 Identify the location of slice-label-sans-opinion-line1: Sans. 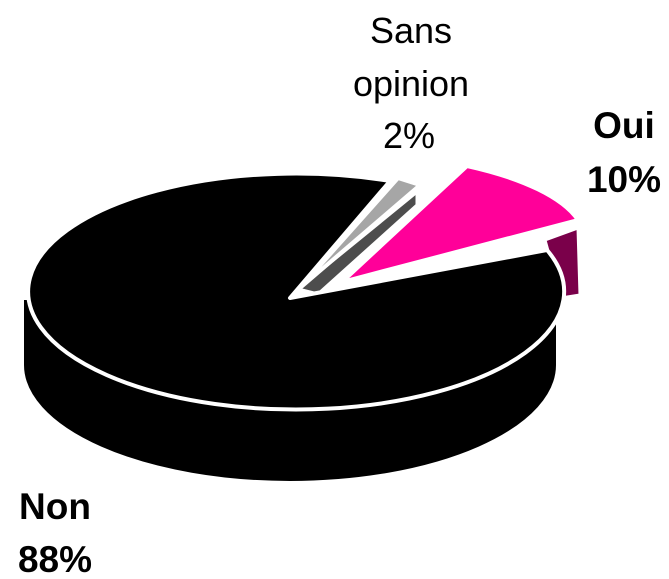
(411, 30).